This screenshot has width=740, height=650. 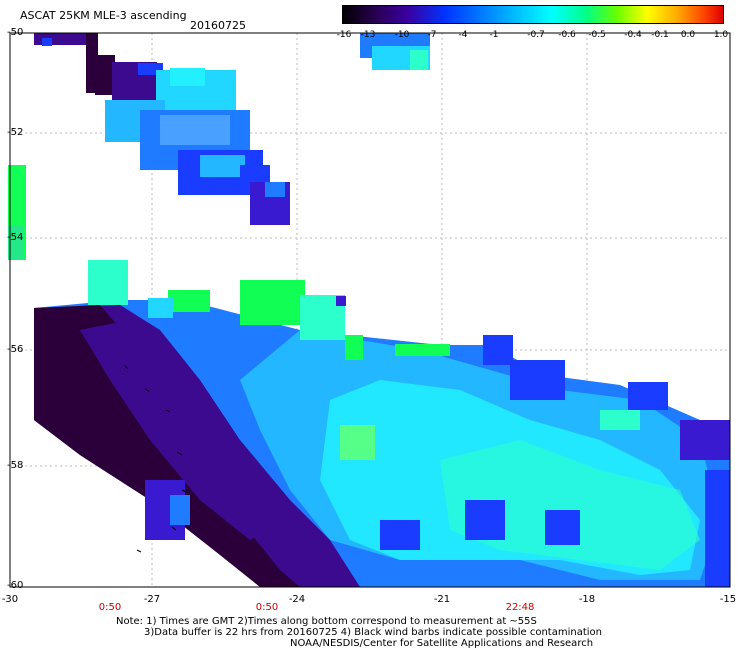 What do you see at coordinates (218, 25) in the screenshot?
I see `map-date: 20160725` at bounding box center [218, 25].